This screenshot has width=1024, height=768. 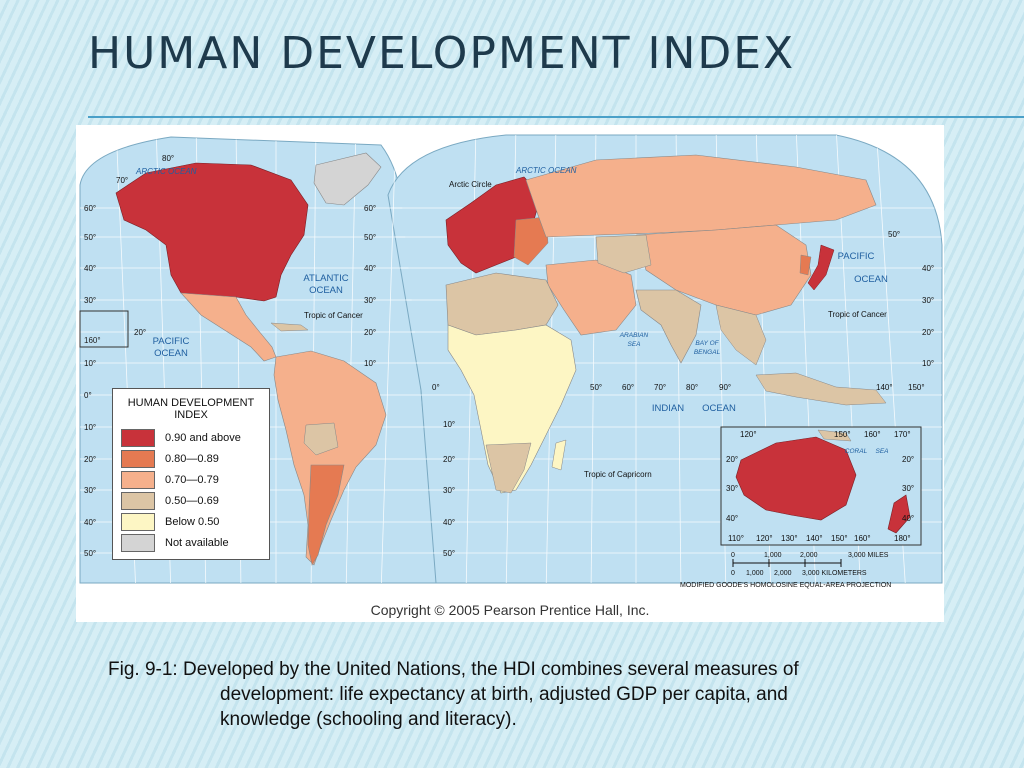 What do you see at coordinates (90, 522) in the screenshot?
I see `lat-left-12: 40°` at bounding box center [90, 522].